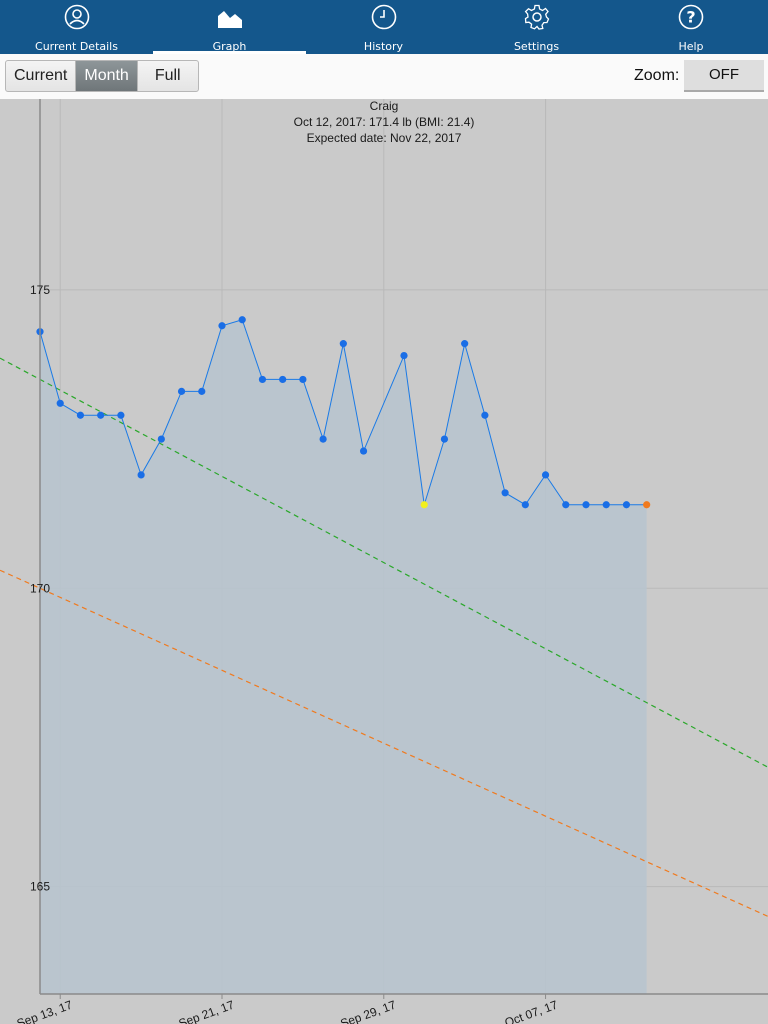  I want to click on current-data-point, so click(647, 505).